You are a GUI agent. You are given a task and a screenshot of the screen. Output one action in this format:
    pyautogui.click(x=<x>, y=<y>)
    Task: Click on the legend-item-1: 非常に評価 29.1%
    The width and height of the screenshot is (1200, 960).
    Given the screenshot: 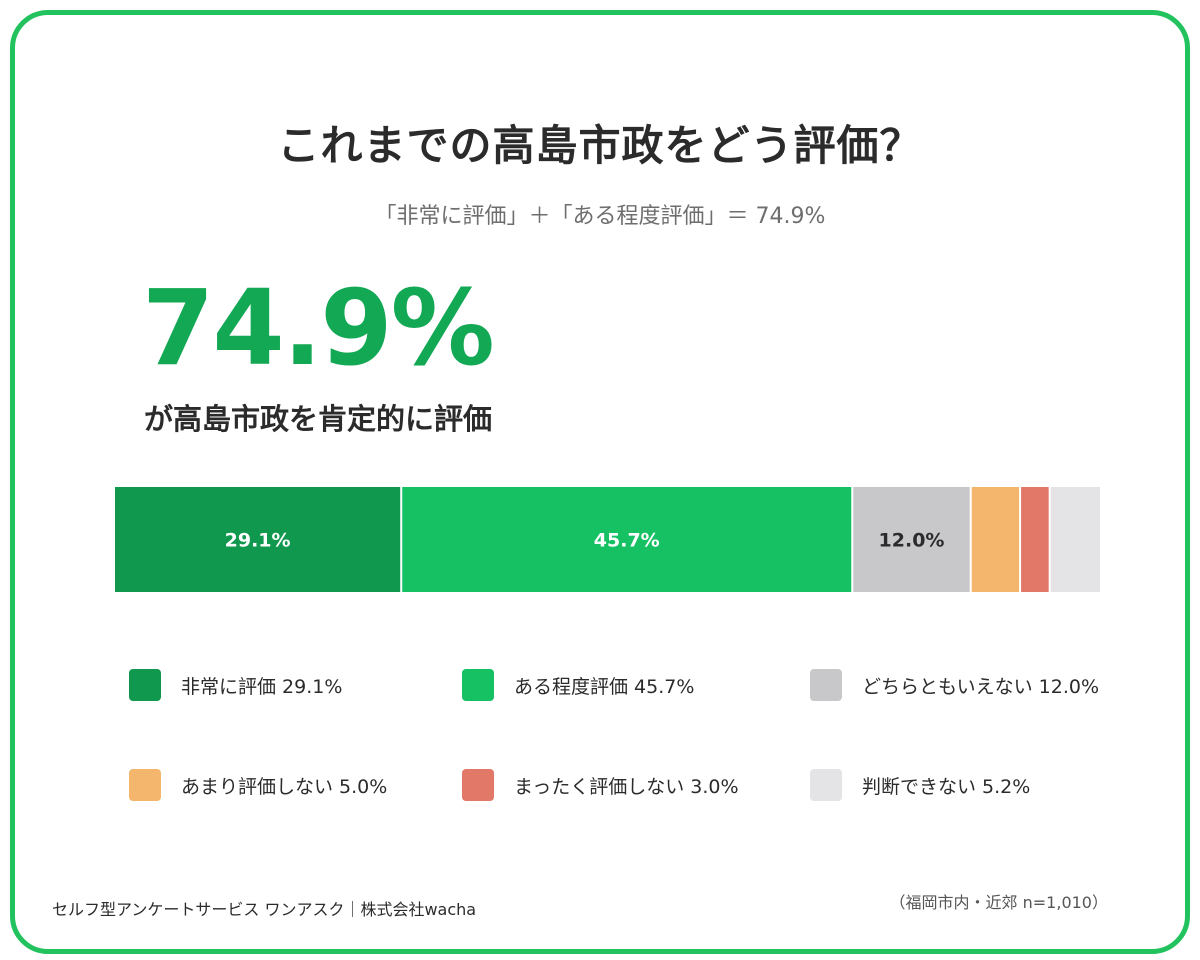 What is the action you would take?
    pyautogui.click(x=235, y=685)
    